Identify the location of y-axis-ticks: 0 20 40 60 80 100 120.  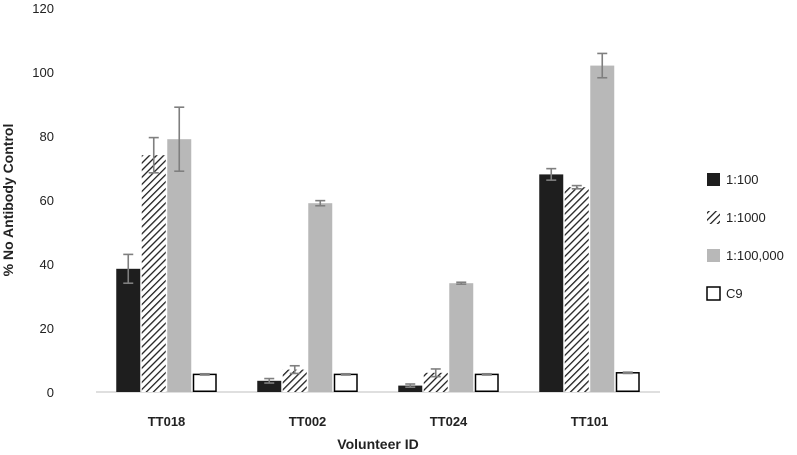
(43, 200).